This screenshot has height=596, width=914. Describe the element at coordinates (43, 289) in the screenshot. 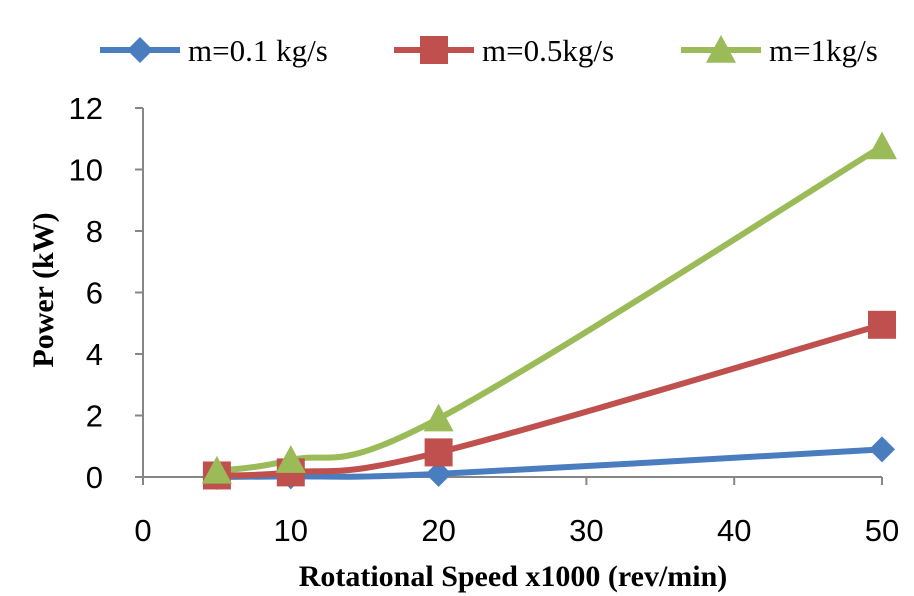

I see `y-axis-title: Power (kW)` at that location.